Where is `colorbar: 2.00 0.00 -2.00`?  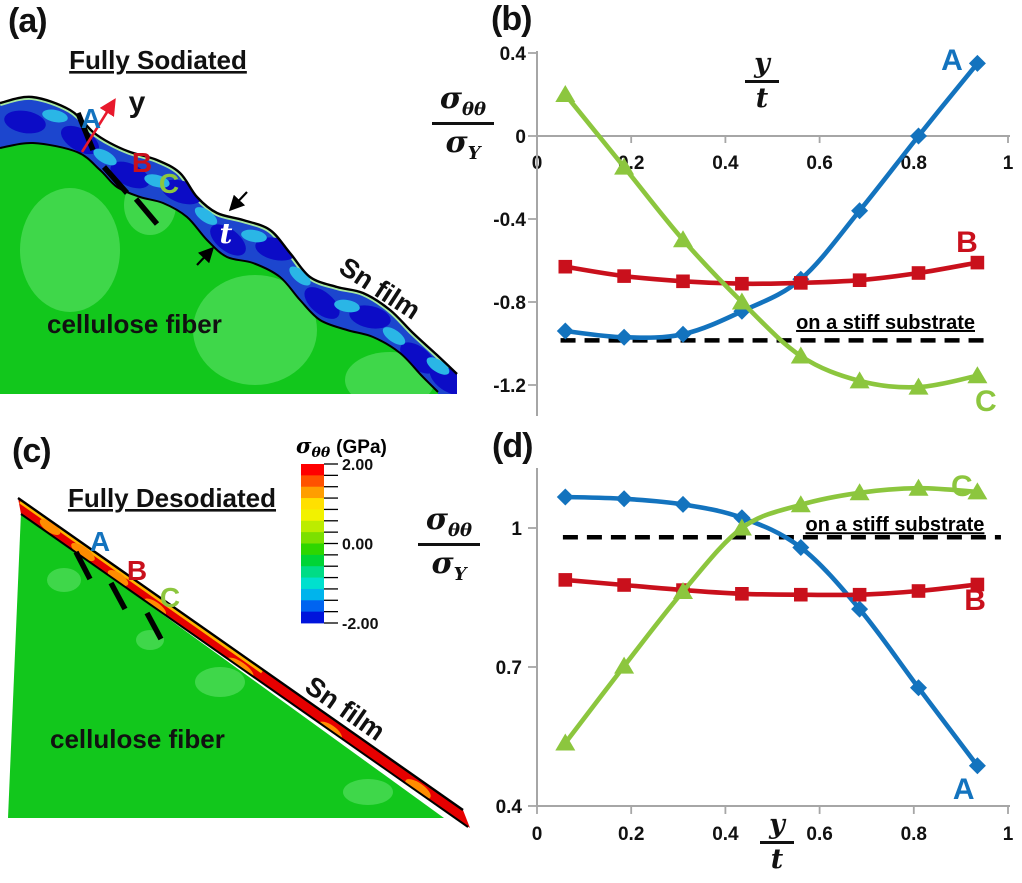 colorbar: 2.00 0.00 -2.00 is located at coordinates (340, 545).